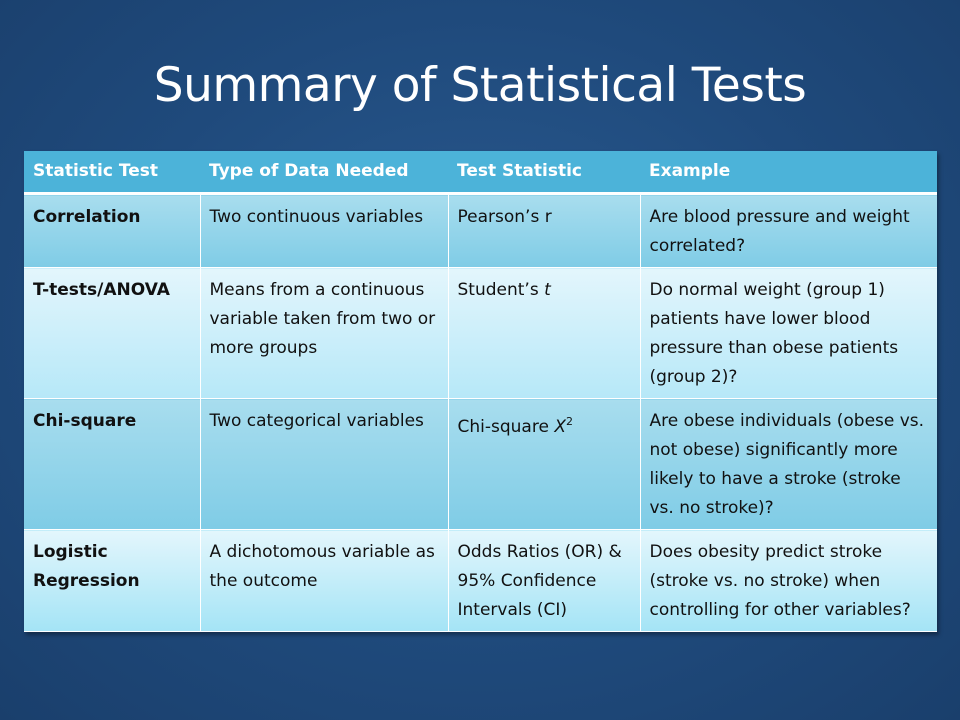 The image size is (960, 720). I want to click on header-statistic-test: Statistic Test, so click(112, 173).